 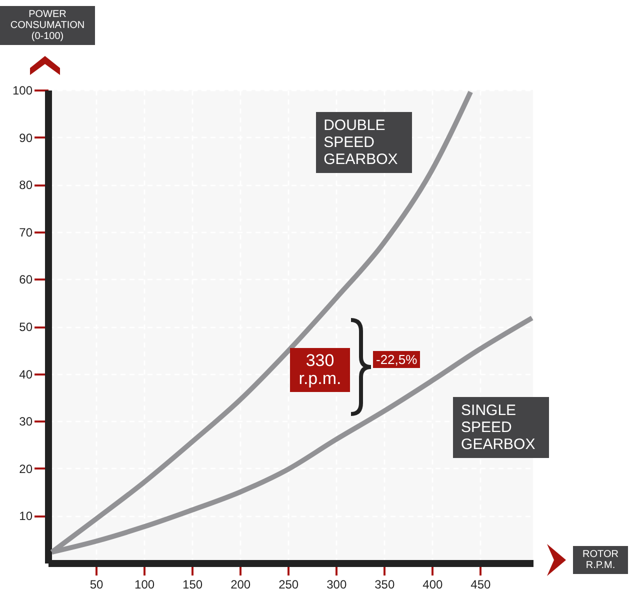 I want to click on annotation: 330 r.p.m., so click(x=320, y=370).